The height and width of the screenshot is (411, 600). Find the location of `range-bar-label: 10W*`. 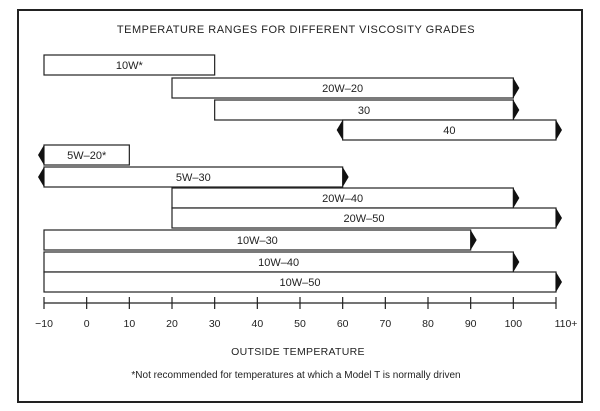

range-bar-label: 10W* is located at coordinates (130, 66).